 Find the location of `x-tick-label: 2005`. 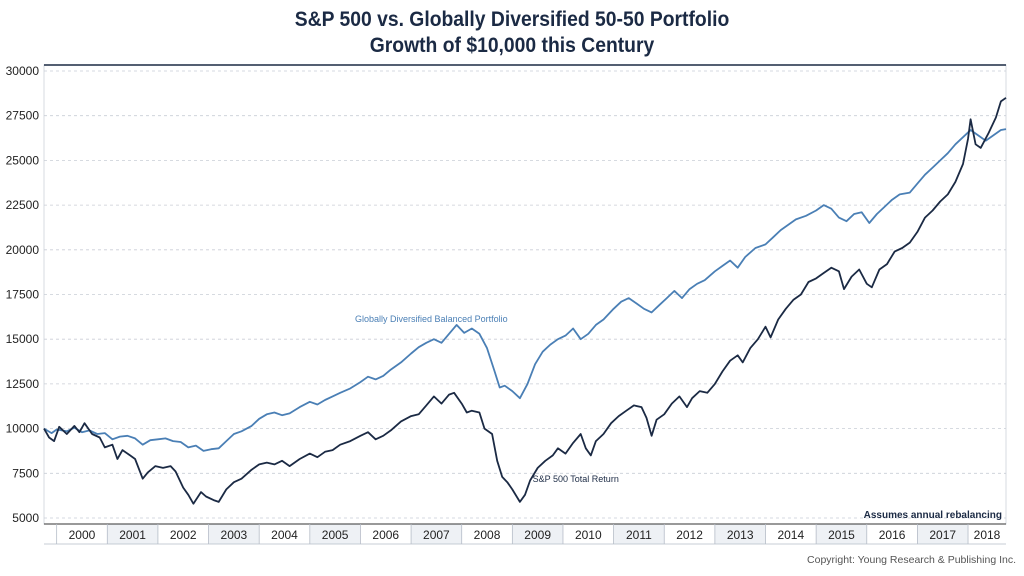

x-tick-label: 2005 is located at coordinates (335, 535).